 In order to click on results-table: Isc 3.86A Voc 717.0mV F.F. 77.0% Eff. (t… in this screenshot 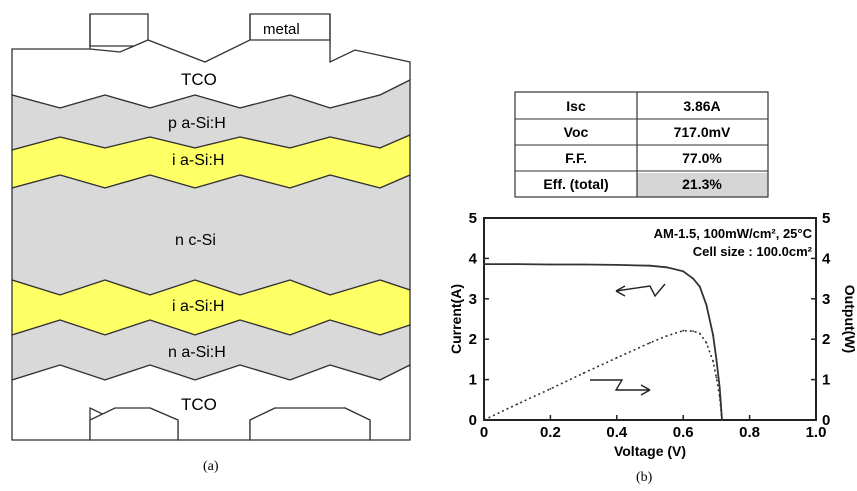, I will do `click(641, 144)`.